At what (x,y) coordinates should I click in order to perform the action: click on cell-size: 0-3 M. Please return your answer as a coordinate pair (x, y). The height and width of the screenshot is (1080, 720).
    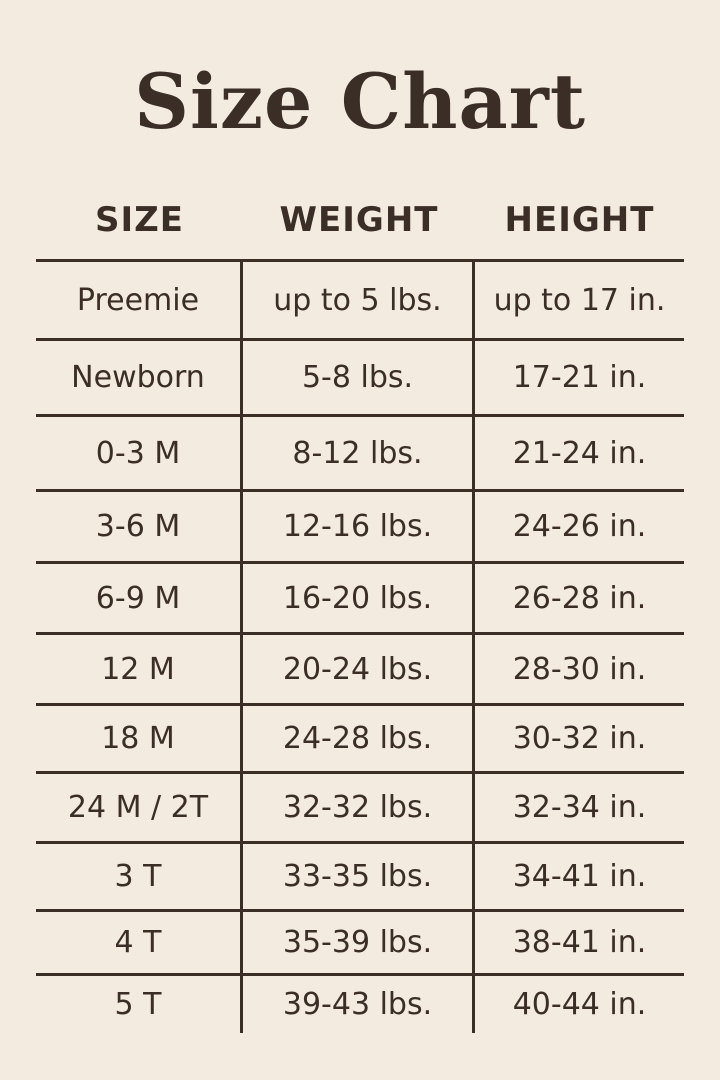
    Looking at the image, I should click on (139, 453).